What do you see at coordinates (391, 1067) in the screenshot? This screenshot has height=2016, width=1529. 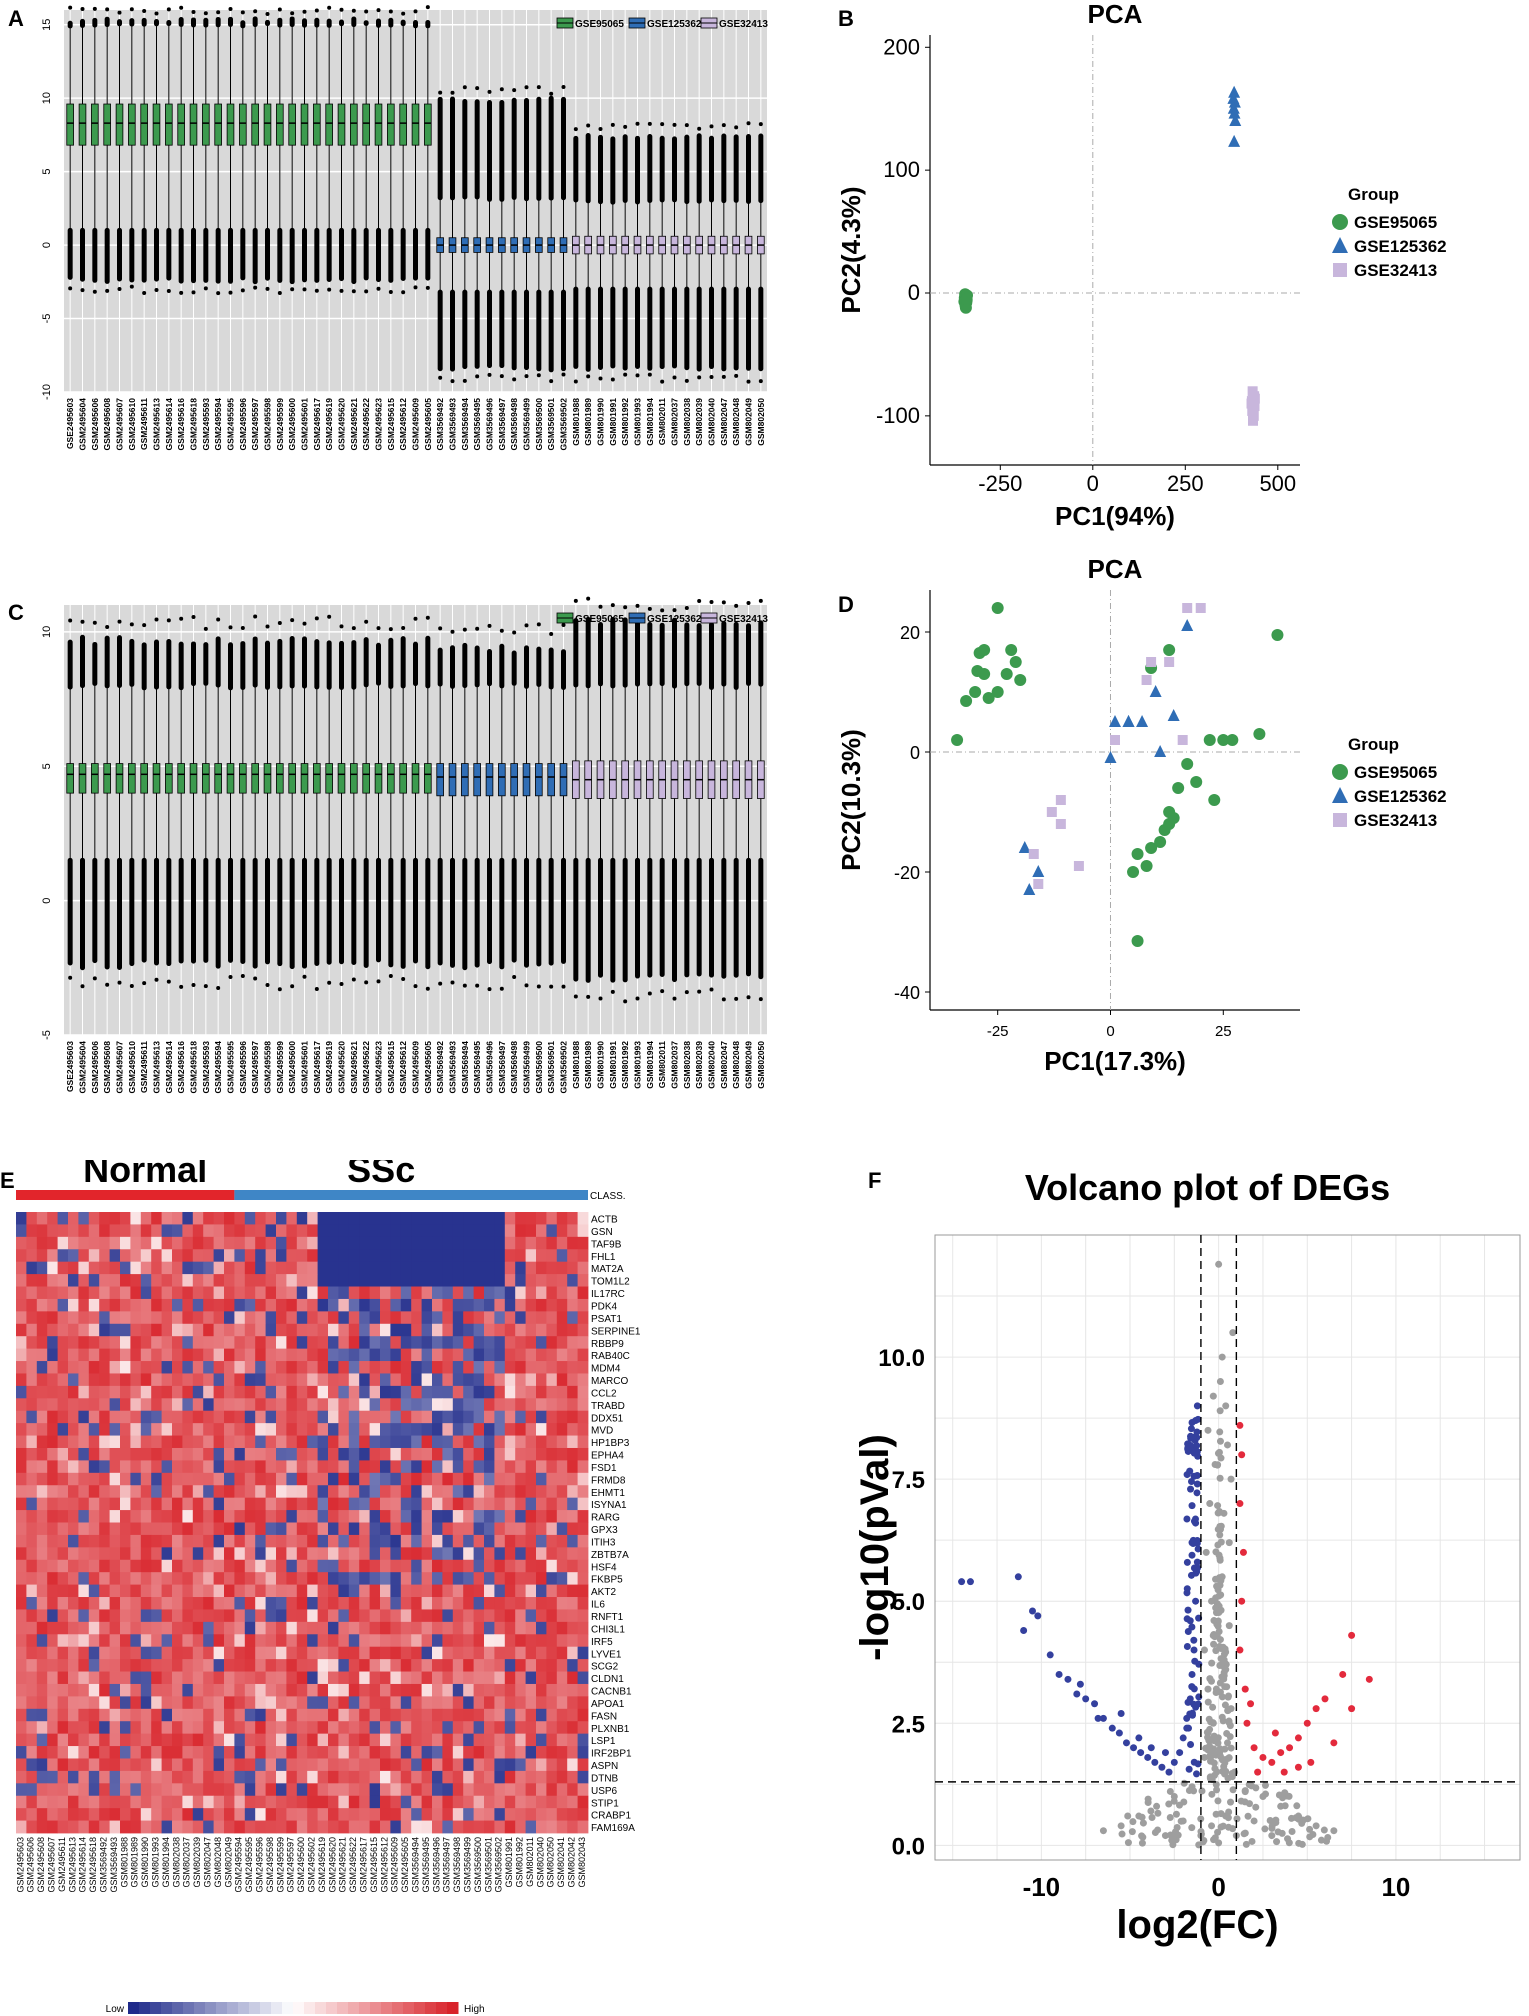 I see `sample-label: GSM2495615` at bounding box center [391, 1067].